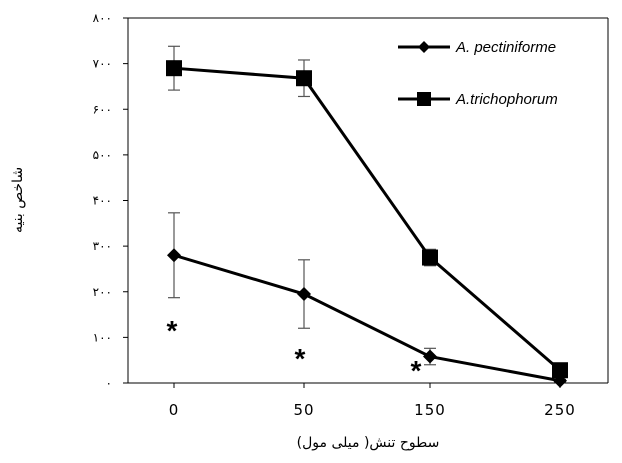  Describe the element at coordinates (102, 292) in the screenshot. I see `y-tick-label: ۲۰۰` at that location.